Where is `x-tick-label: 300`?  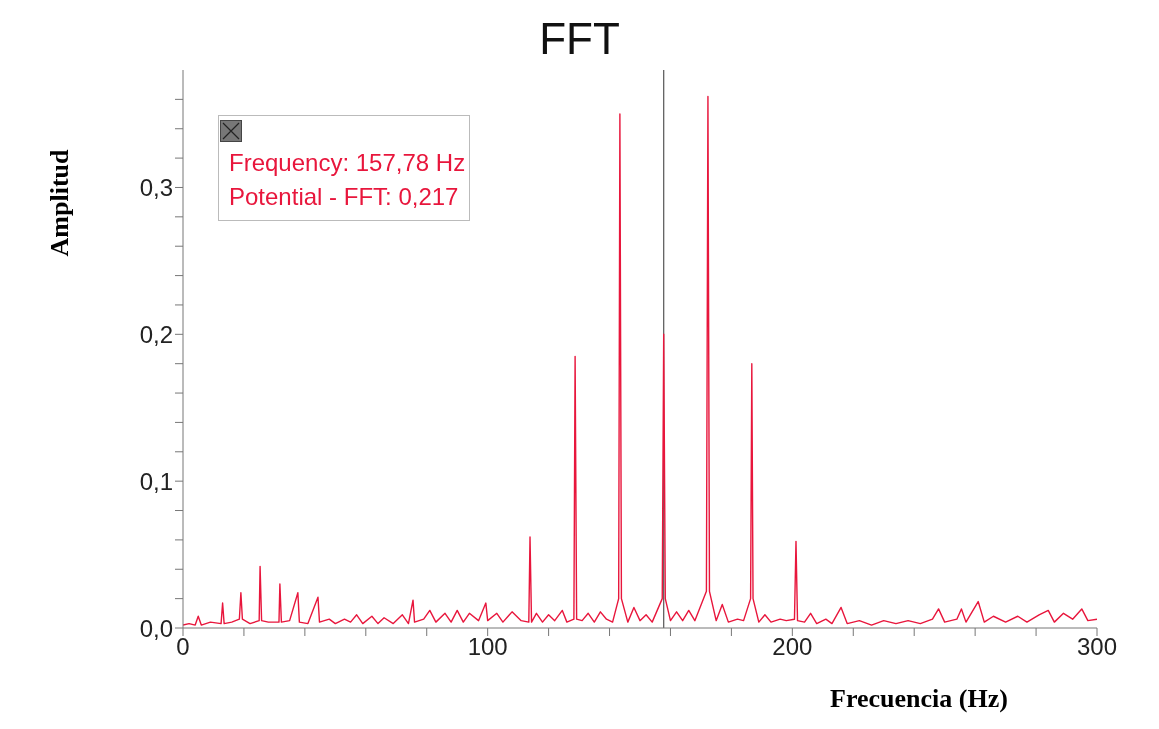
x-tick-label: 300 is located at coordinates (1097, 647).